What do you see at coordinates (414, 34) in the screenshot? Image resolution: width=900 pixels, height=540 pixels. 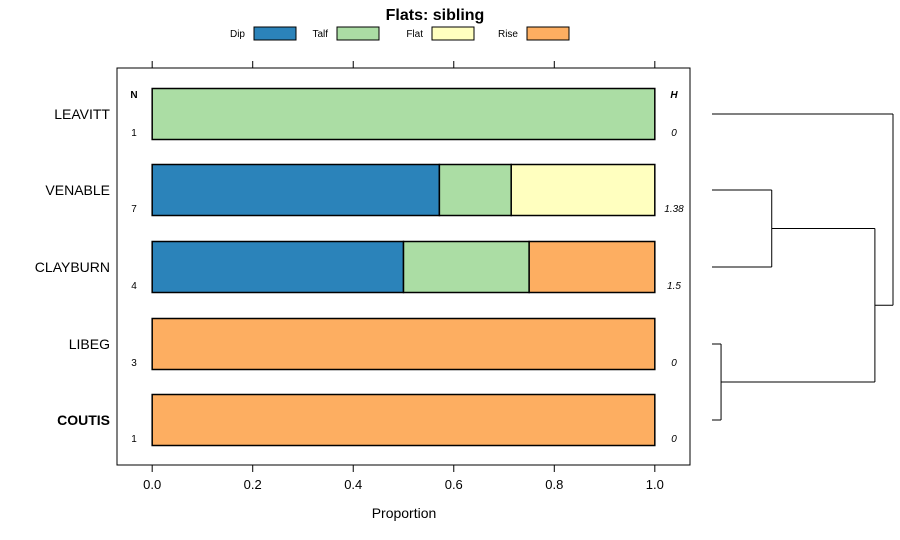 I see `legend-label-flat: Flat` at bounding box center [414, 34].